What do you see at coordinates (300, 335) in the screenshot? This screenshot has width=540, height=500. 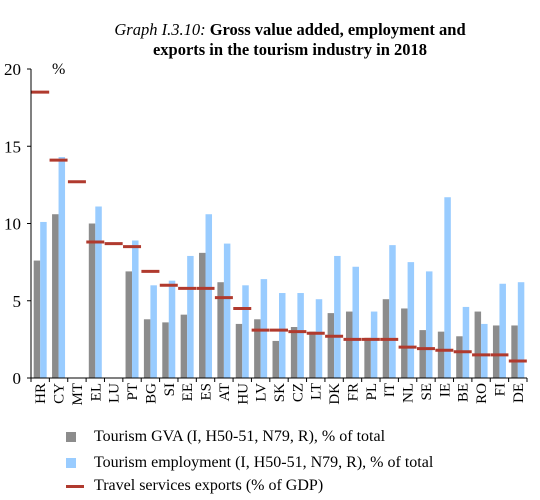 I see `bar-employment-CZ` at bounding box center [300, 335].